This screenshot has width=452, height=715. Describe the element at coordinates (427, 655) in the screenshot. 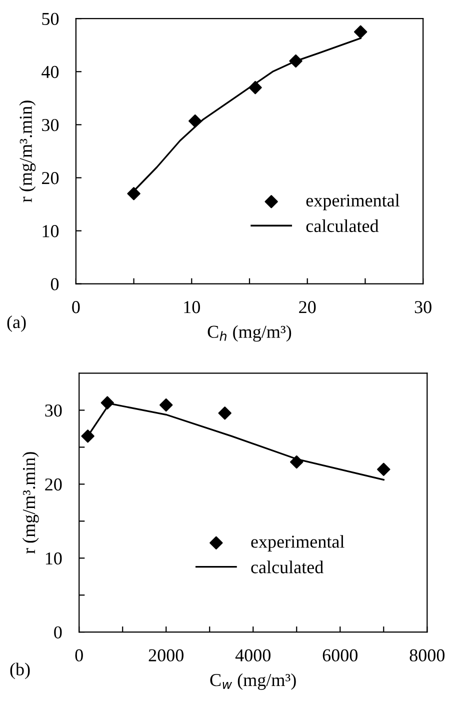

I see `x-tick-label: 8000` at that location.